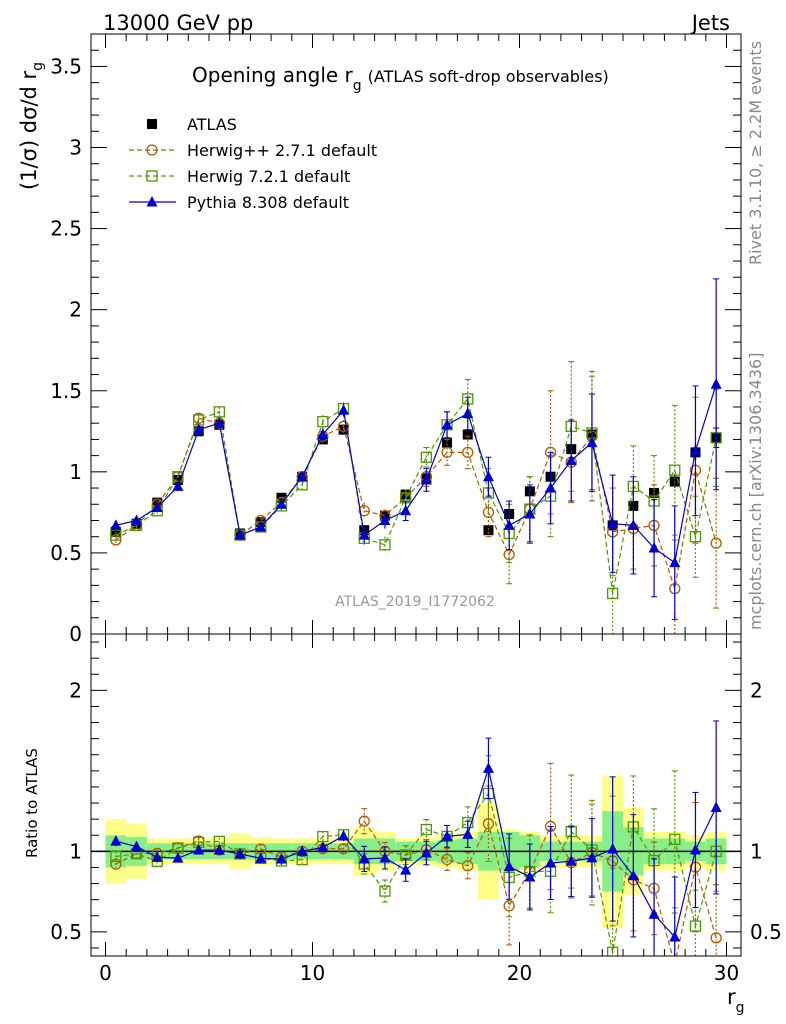 Image resolution: width=786 pixels, height=1024 pixels. What do you see at coordinates (75, 472) in the screenshot?
I see `y-tick-label: 1` at bounding box center [75, 472].